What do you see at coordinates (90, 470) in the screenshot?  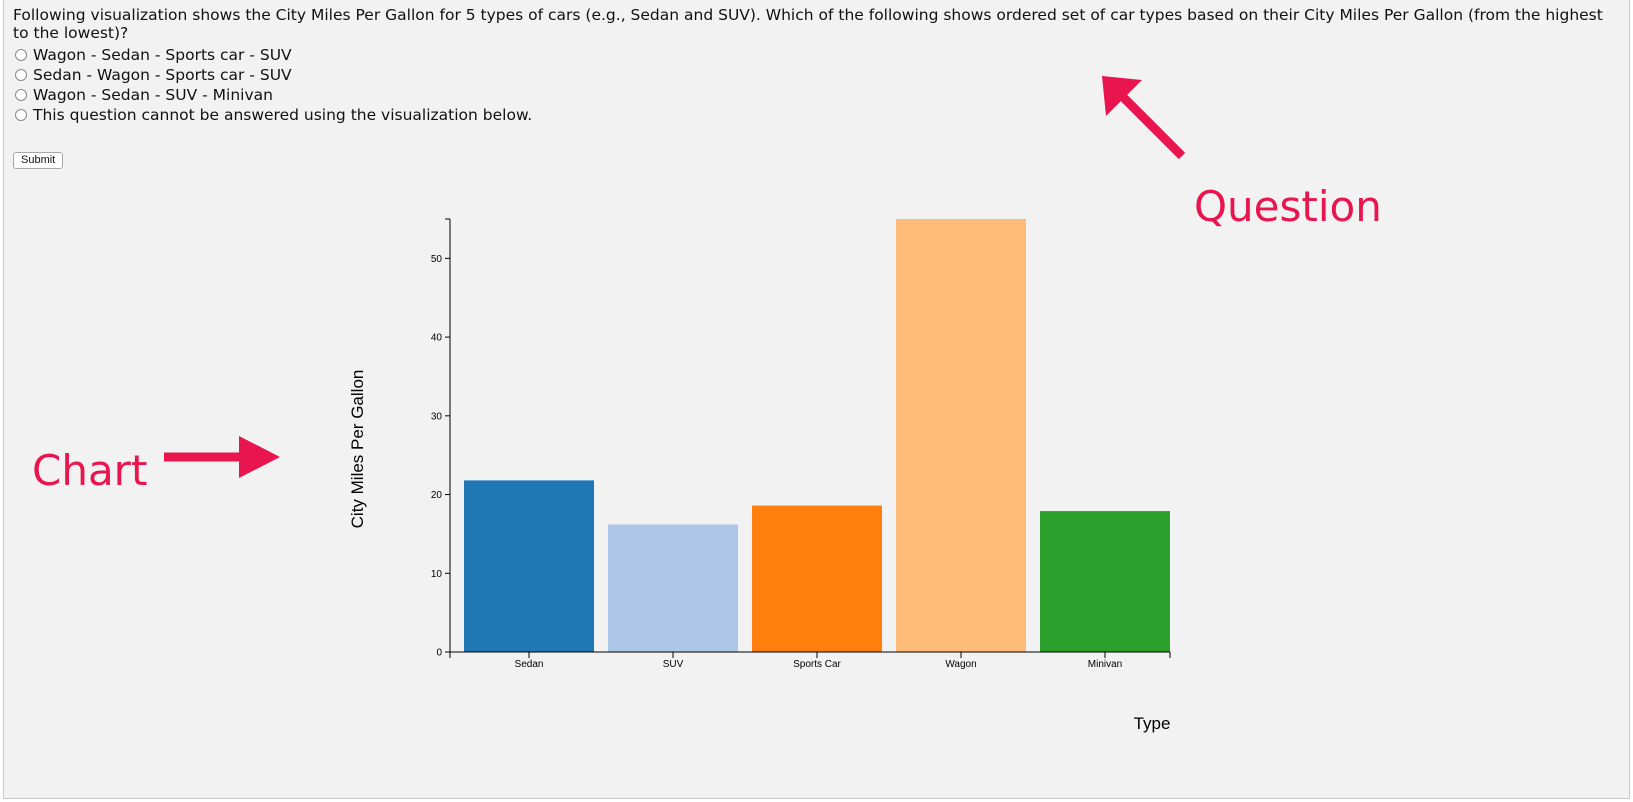 I see `chart-annotation-label: Chart` at bounding box center [90, 470].